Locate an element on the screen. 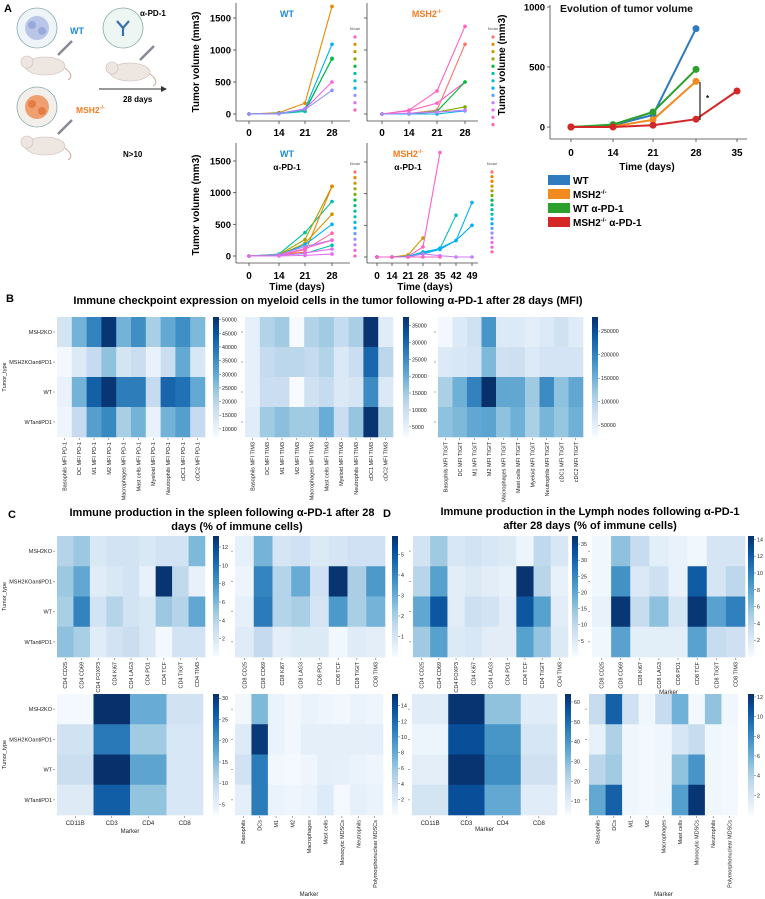  legend-label: MSH2-/- α-PD-1 is located at coordinates (607, 223).